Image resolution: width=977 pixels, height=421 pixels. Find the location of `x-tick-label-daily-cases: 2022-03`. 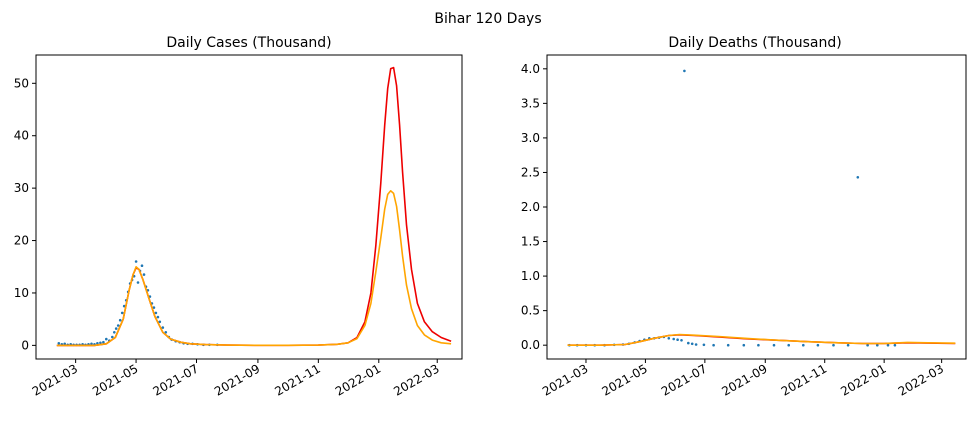

x-tick-label-daily-cases: 2022-03 is located at coordinates (416, 379).